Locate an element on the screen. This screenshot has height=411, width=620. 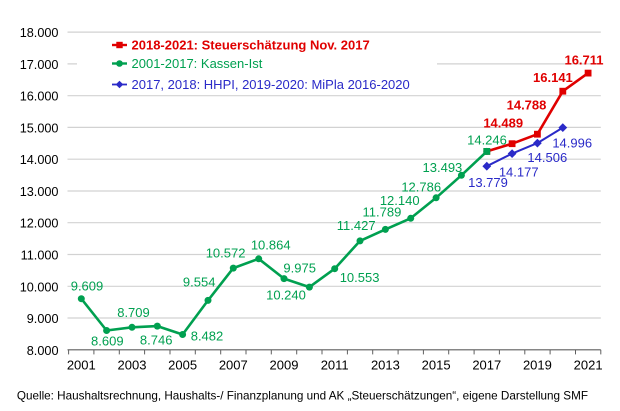
svg-text: 16.141 is located at coordinates (553, 77).